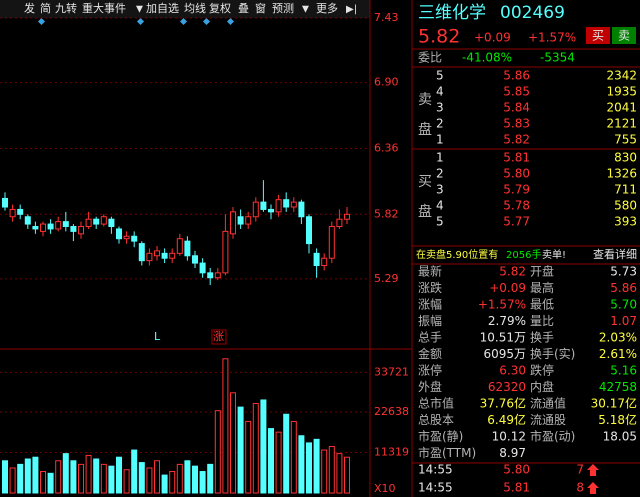 This screenshot has height=497, width=640. I want to click on stat-label: 量比, so click(542, 321).